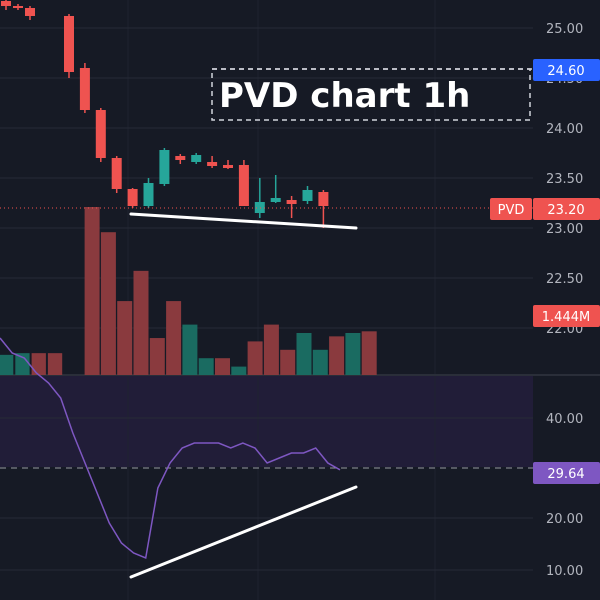 The width and height of the screenshot is (600, 600). Describe the element at coordinates (565, 210) in the screenshot. I see `last-price-value: 23.20` at that location.